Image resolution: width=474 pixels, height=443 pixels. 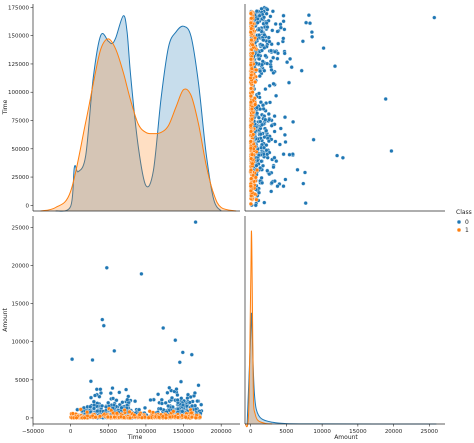 What do you see at coordinates (21, 150) in the screenshot?
I see `y-time-tick-label: 50000` at bounding box center [21, 150].